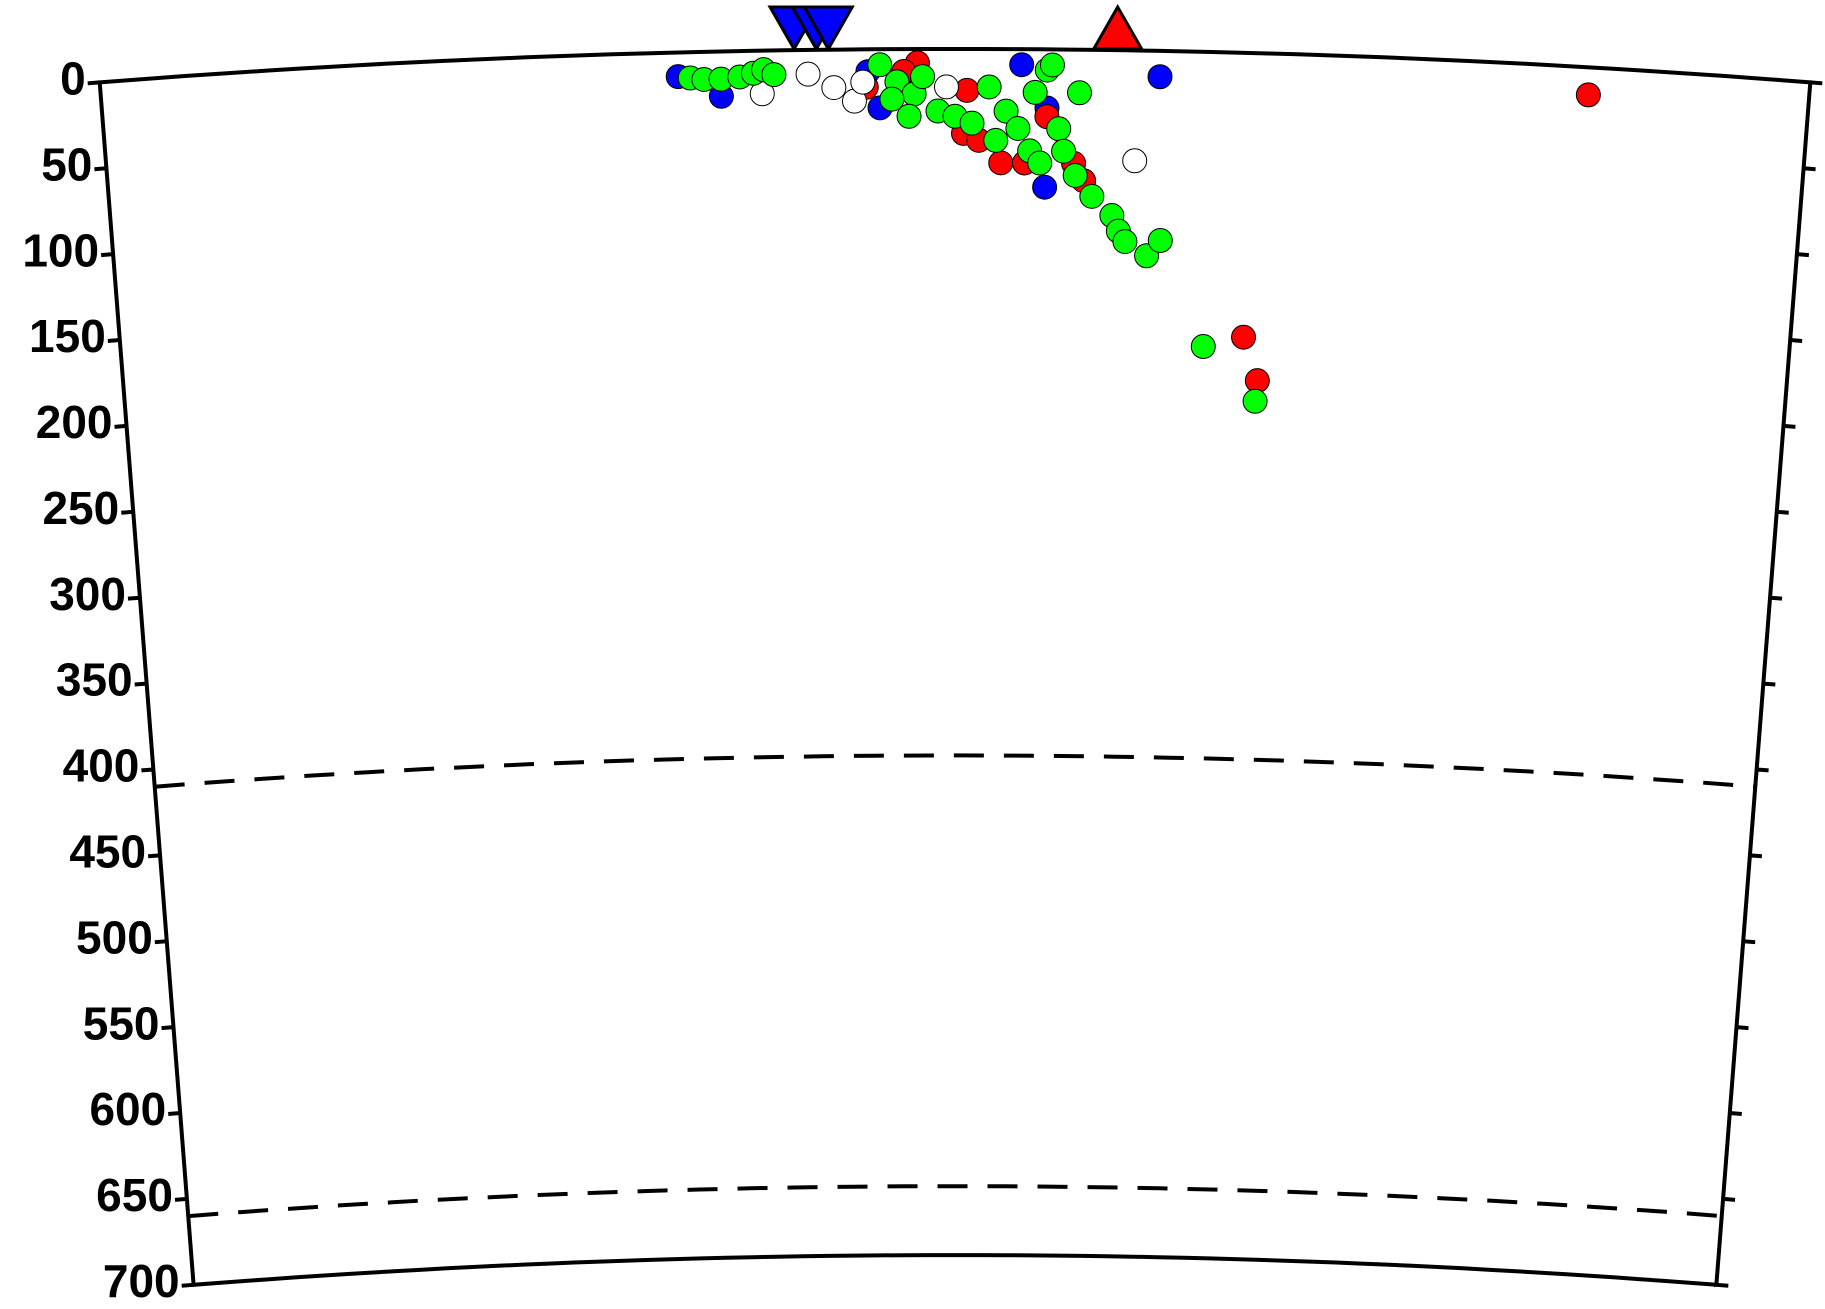  What do you see at coordinates (67, 336) in the screenshot?
I see `y-tick-label: 150` at bounding box center [67, 336].